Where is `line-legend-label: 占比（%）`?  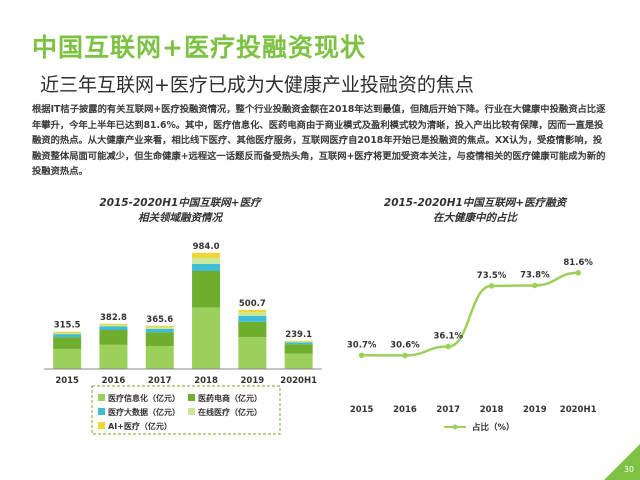 line-legend-label: 占比（%） is located at coordinates (493, 427).